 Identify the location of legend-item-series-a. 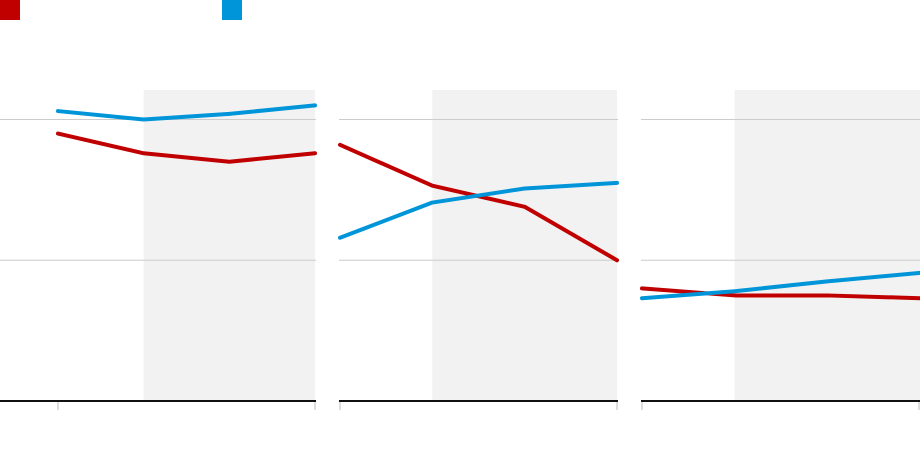
(14, 10).